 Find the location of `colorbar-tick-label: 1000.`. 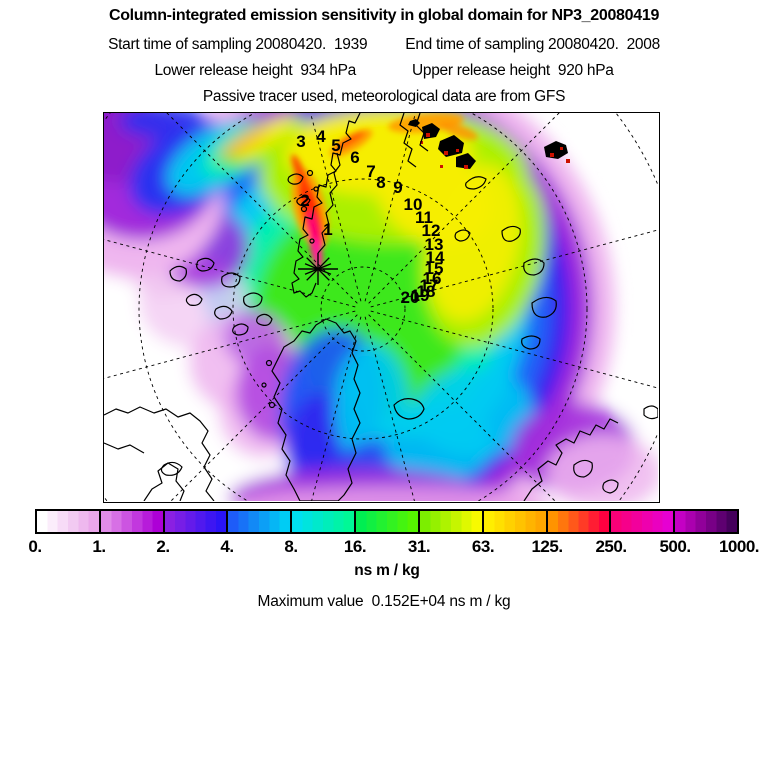

colorbar-tick-label: 1000. is located at coordinates (739, 546).